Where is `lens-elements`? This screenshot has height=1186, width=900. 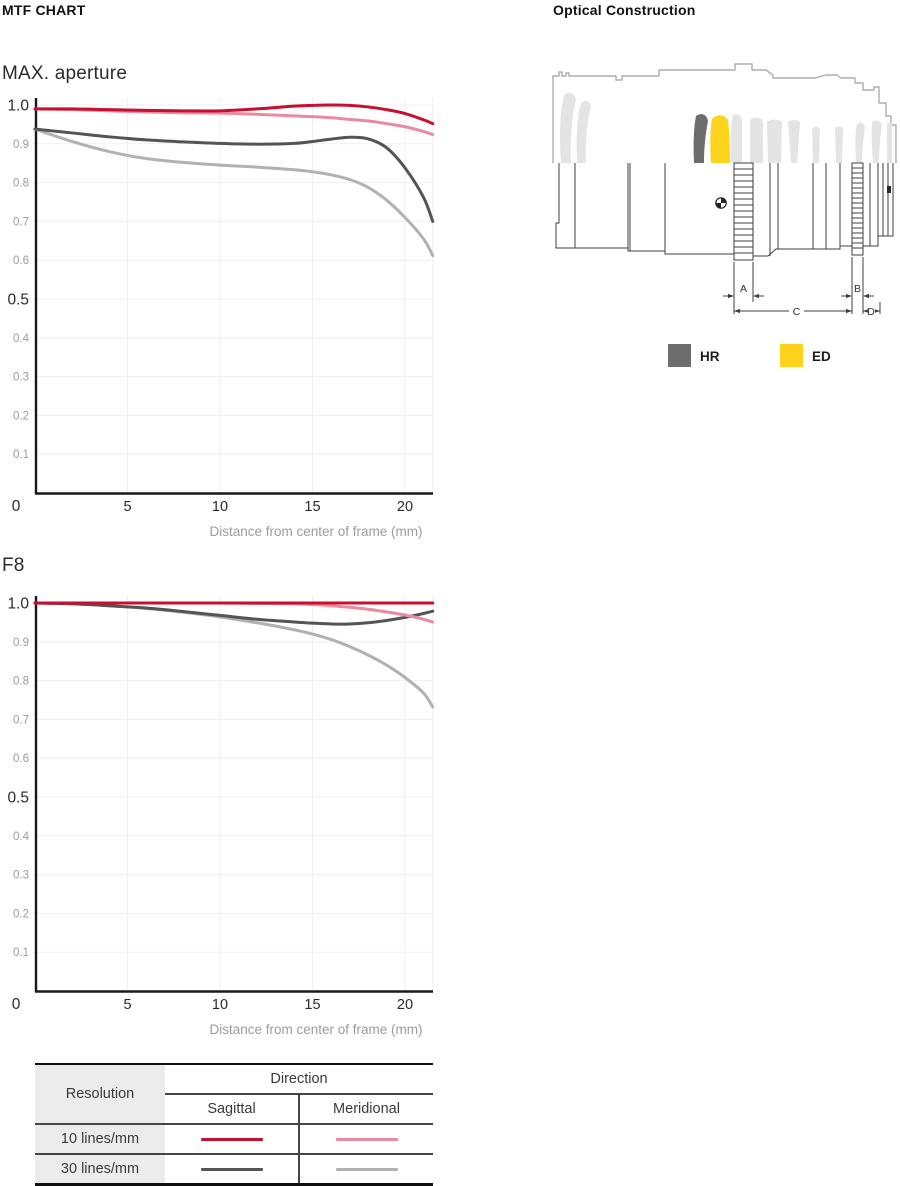
lens-elements is located at coordinates (726, 127).